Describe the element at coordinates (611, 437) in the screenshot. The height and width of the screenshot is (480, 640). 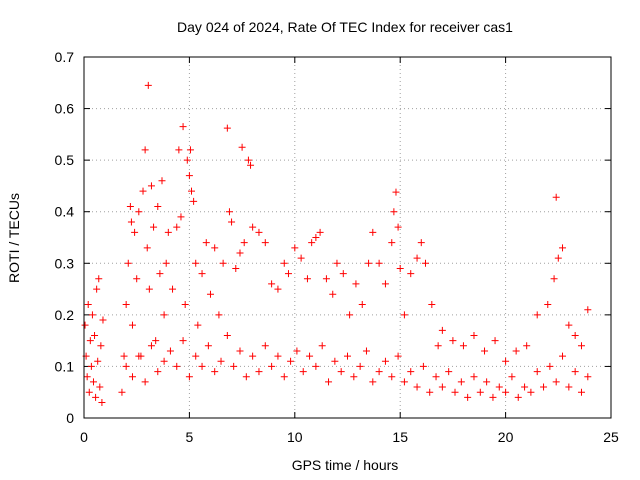
I see `x-tick-label: 25` at that location.